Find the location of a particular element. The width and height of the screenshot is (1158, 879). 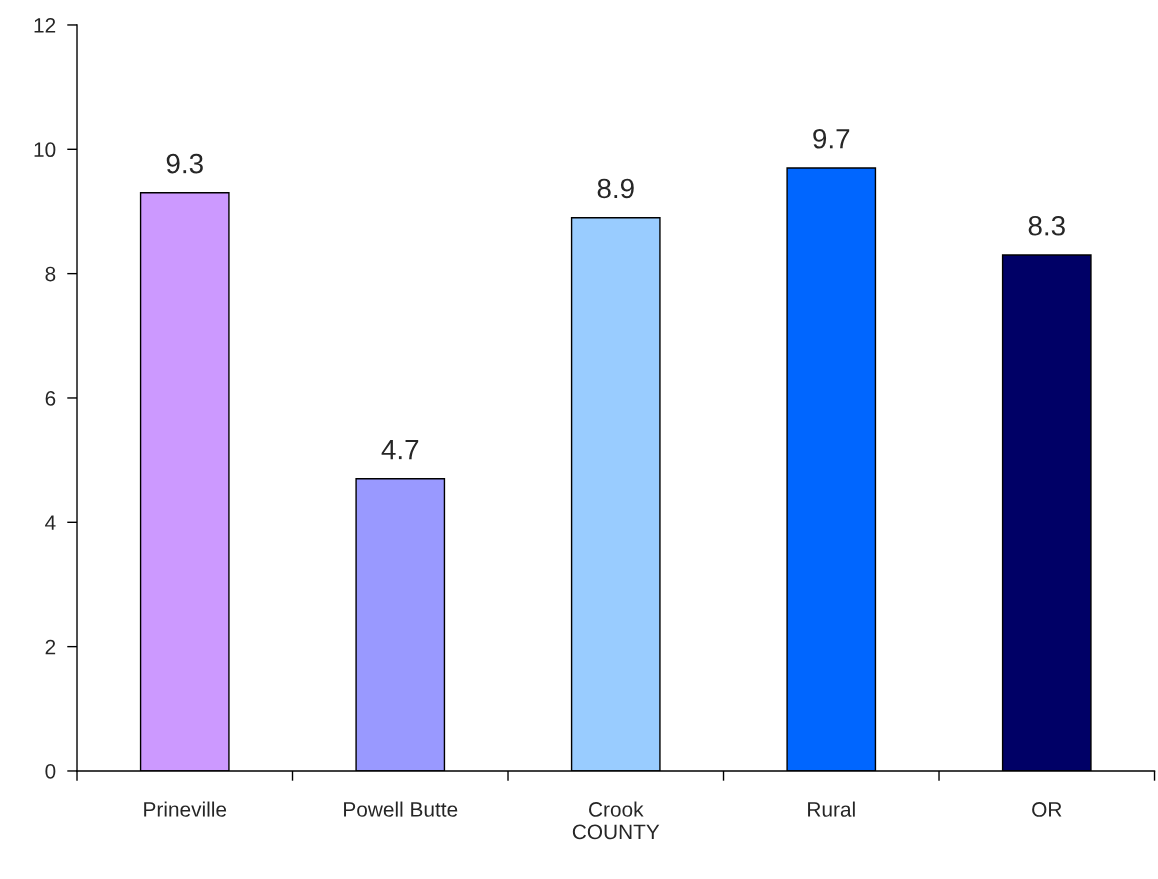

y-tick-label: 2 is located at coordinates (50, 647).